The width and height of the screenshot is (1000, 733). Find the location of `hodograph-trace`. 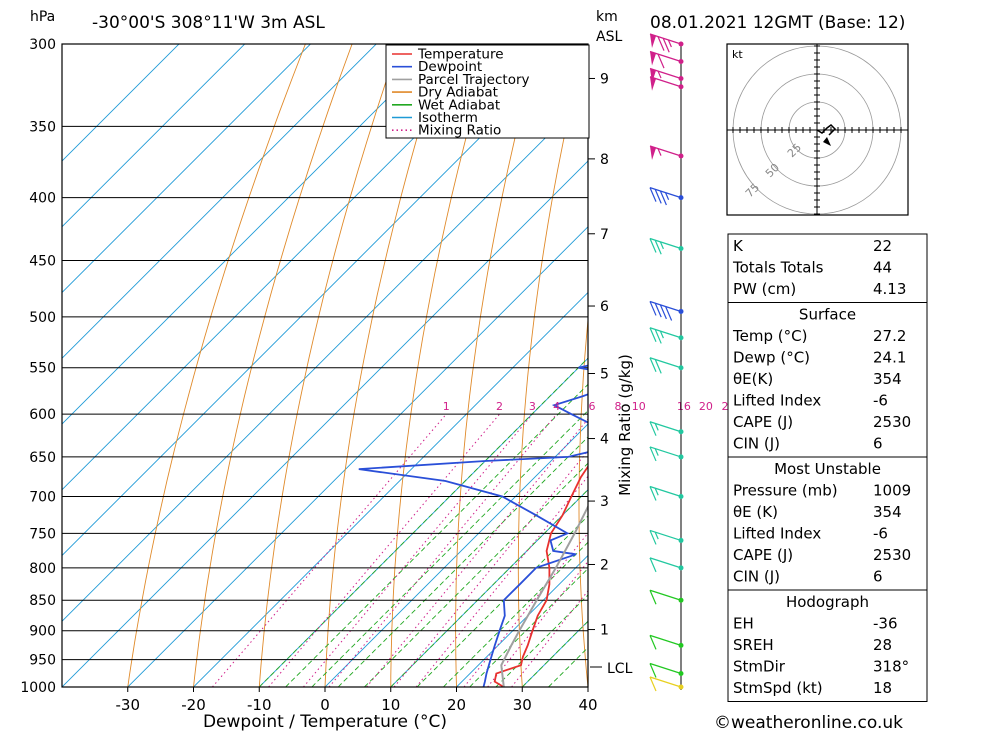

hodograph-trace is located at coordinates (826, 130).